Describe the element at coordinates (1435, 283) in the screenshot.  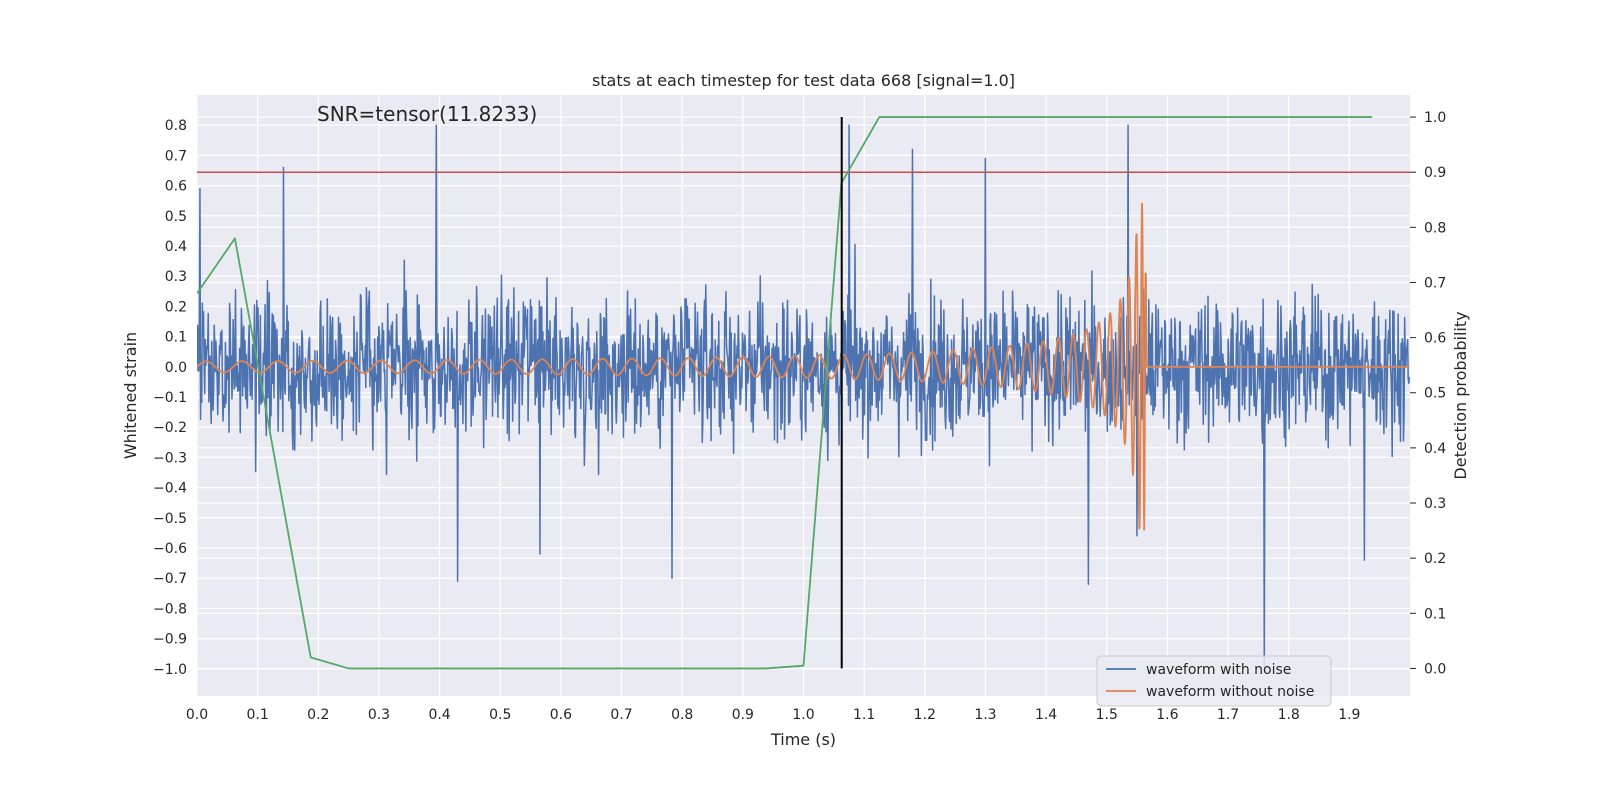
I see `y2-tick-label: 0.7` at that location.